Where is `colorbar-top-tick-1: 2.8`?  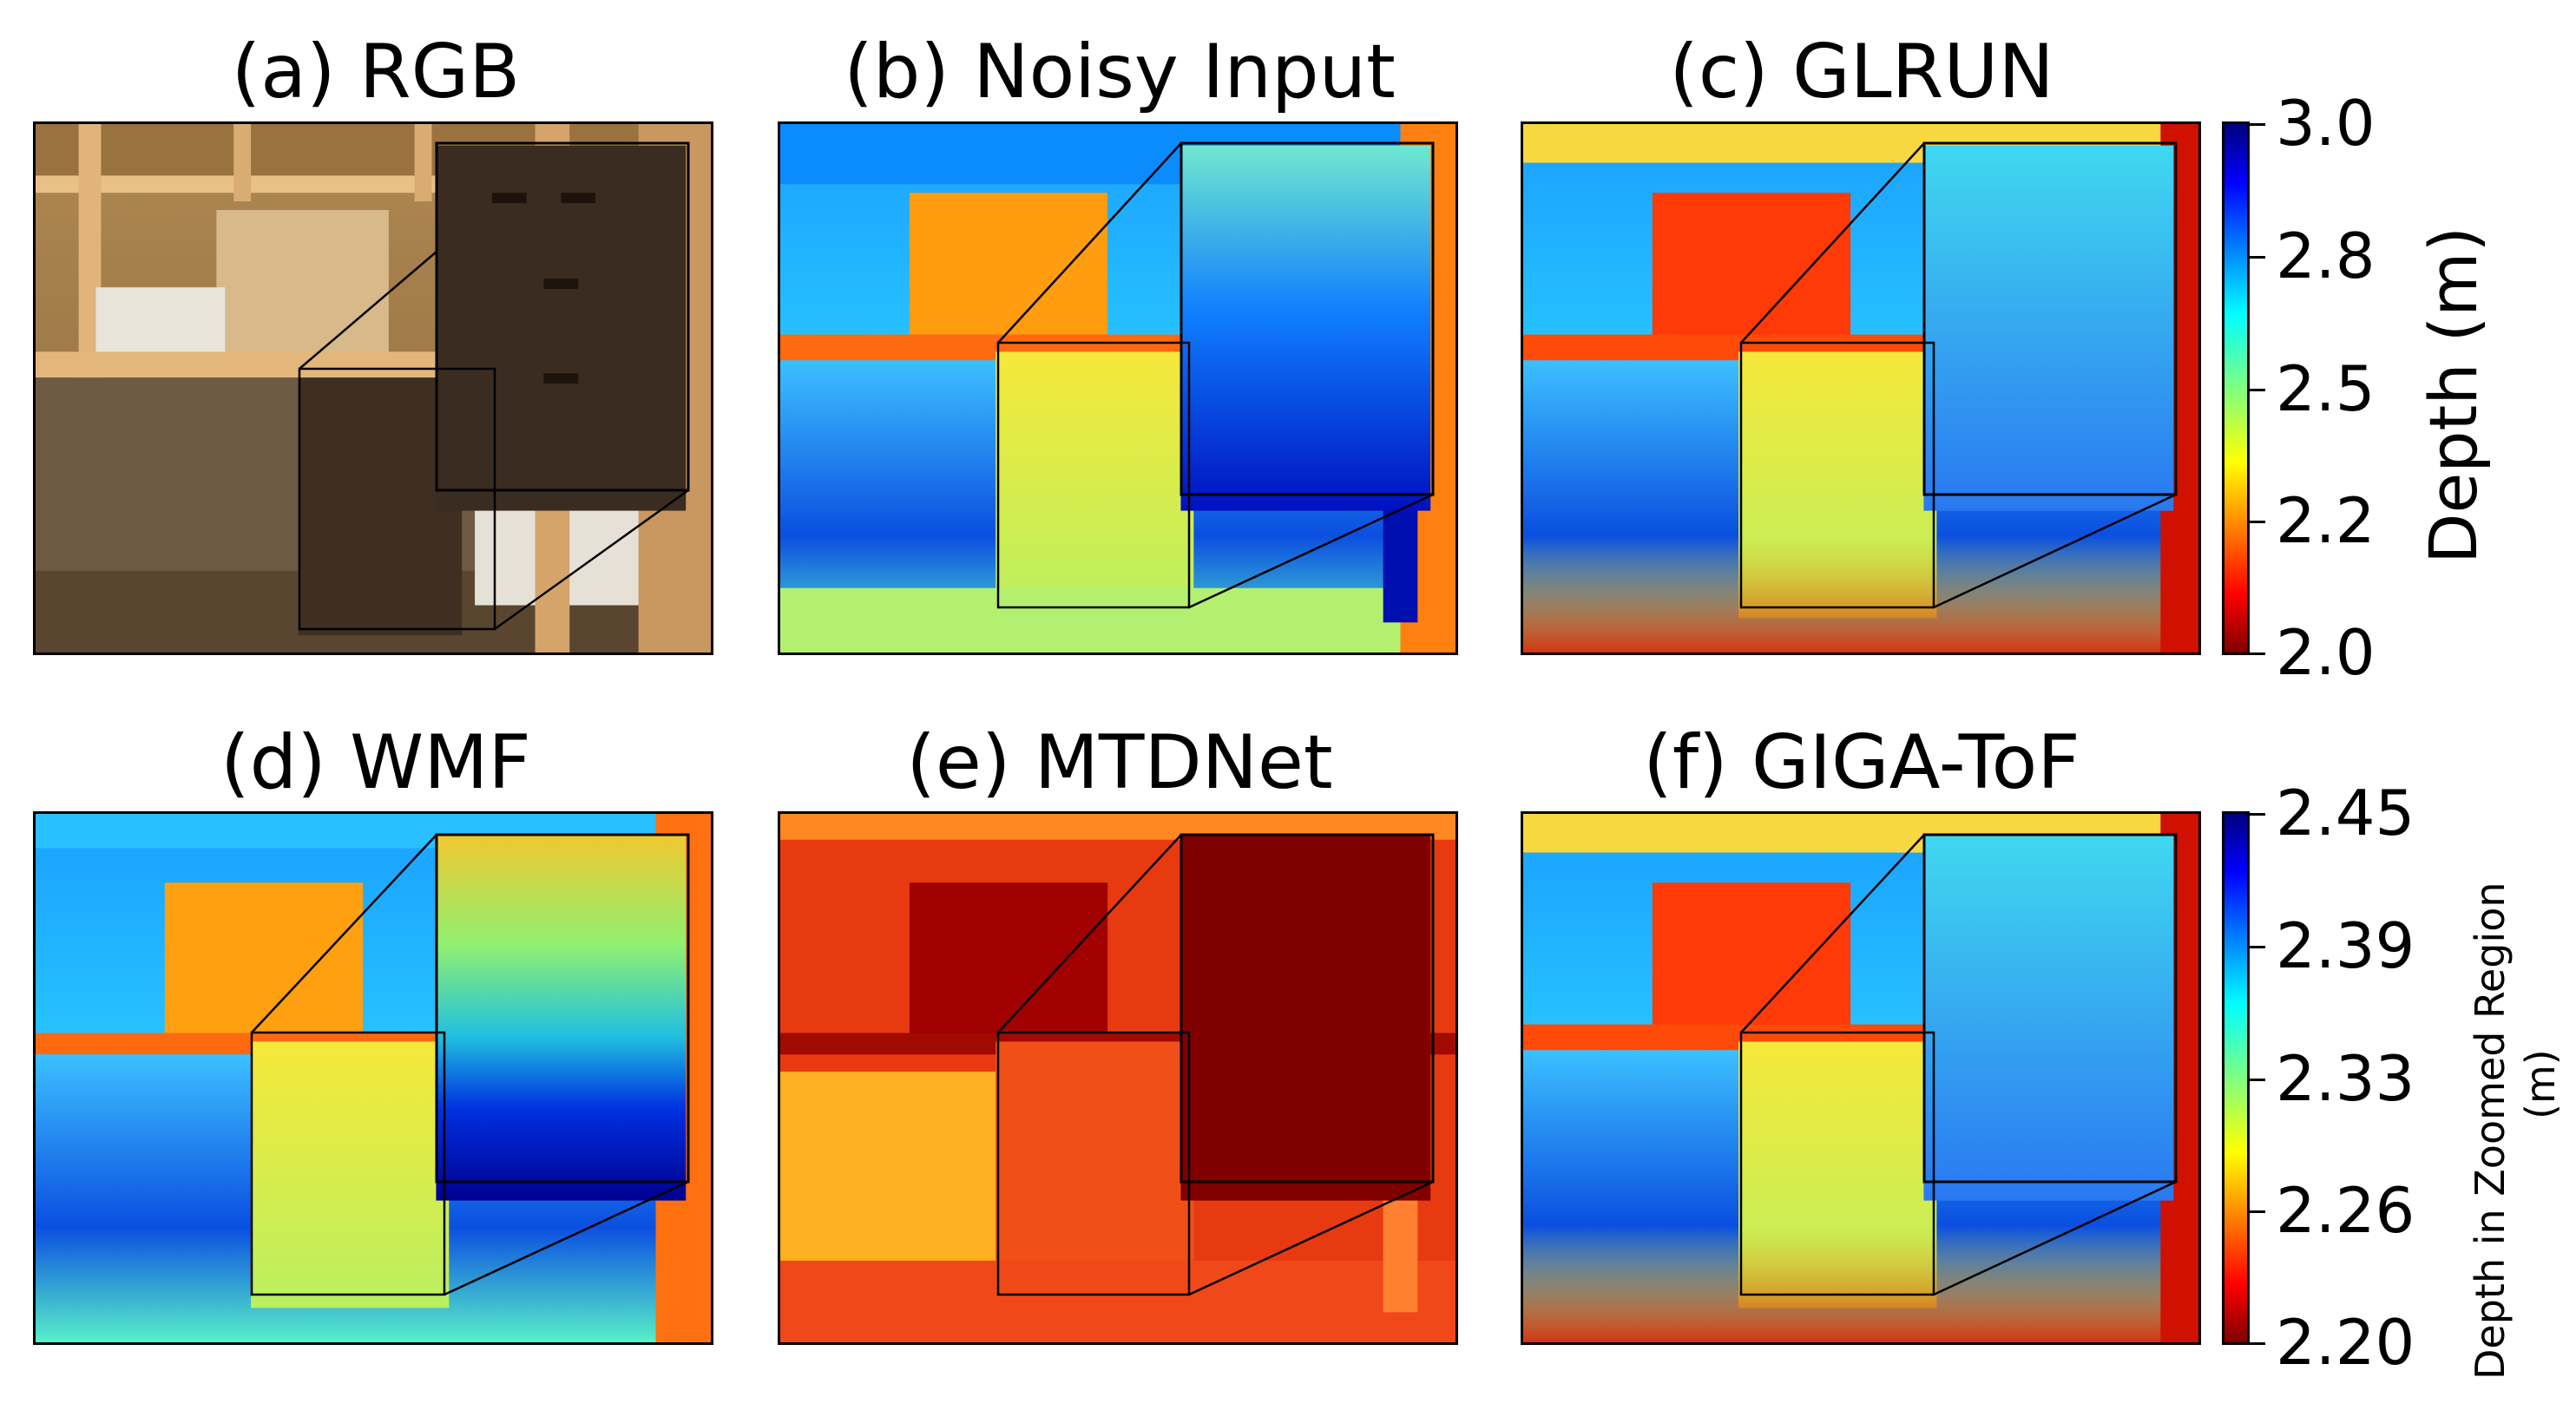
colorbar-top-tick-1: 2.8 is located at coordinates (2326, 256).